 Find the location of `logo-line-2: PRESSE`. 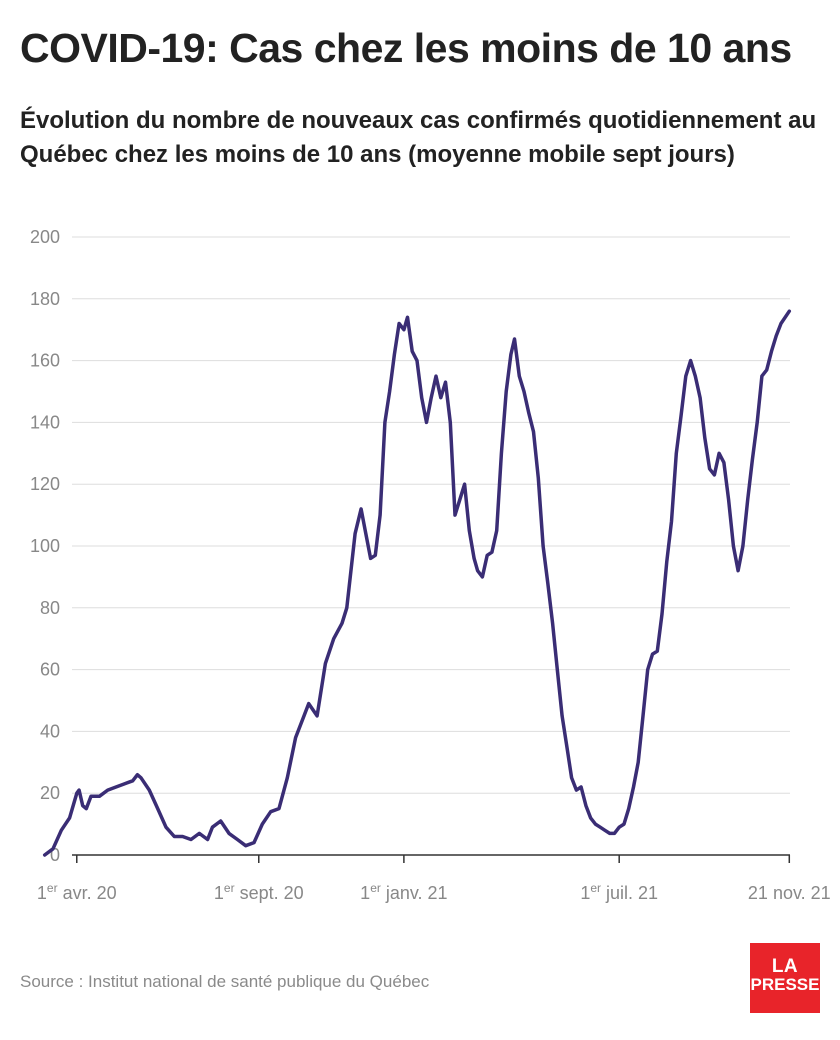

logo-line-2: PRESSE is located at coordinates (785, 984).